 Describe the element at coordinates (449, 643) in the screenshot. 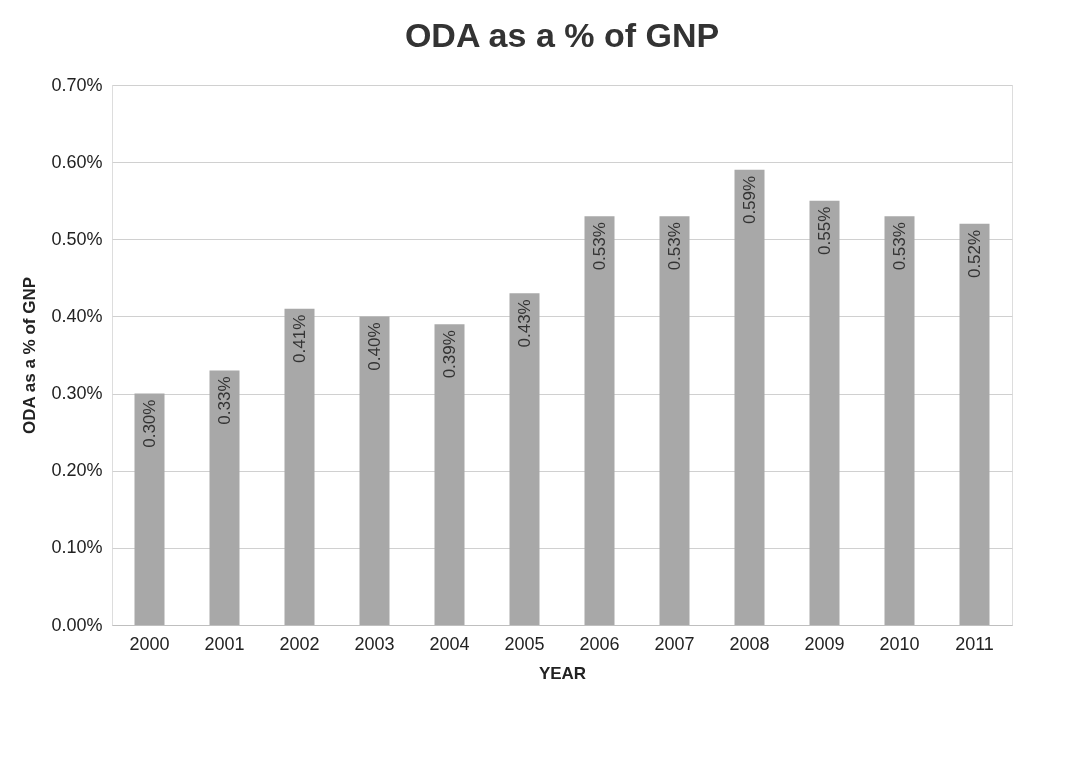

I see `x-tick-label: 2004` at that location.